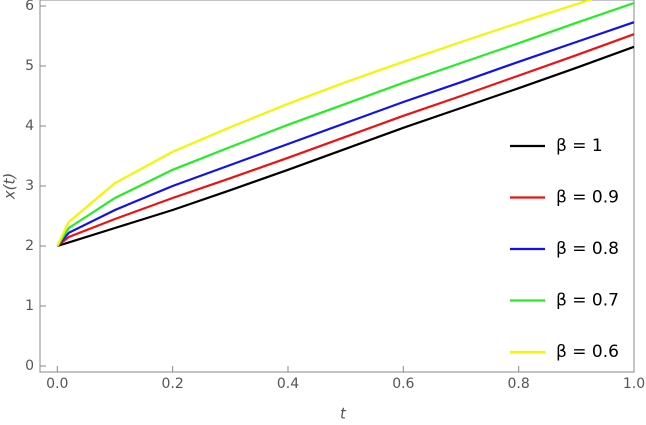 The image size is (646, 425). Describe the element at coordinates (343, 414) in the screenshot. I see `x-axis-label: t` at that location.